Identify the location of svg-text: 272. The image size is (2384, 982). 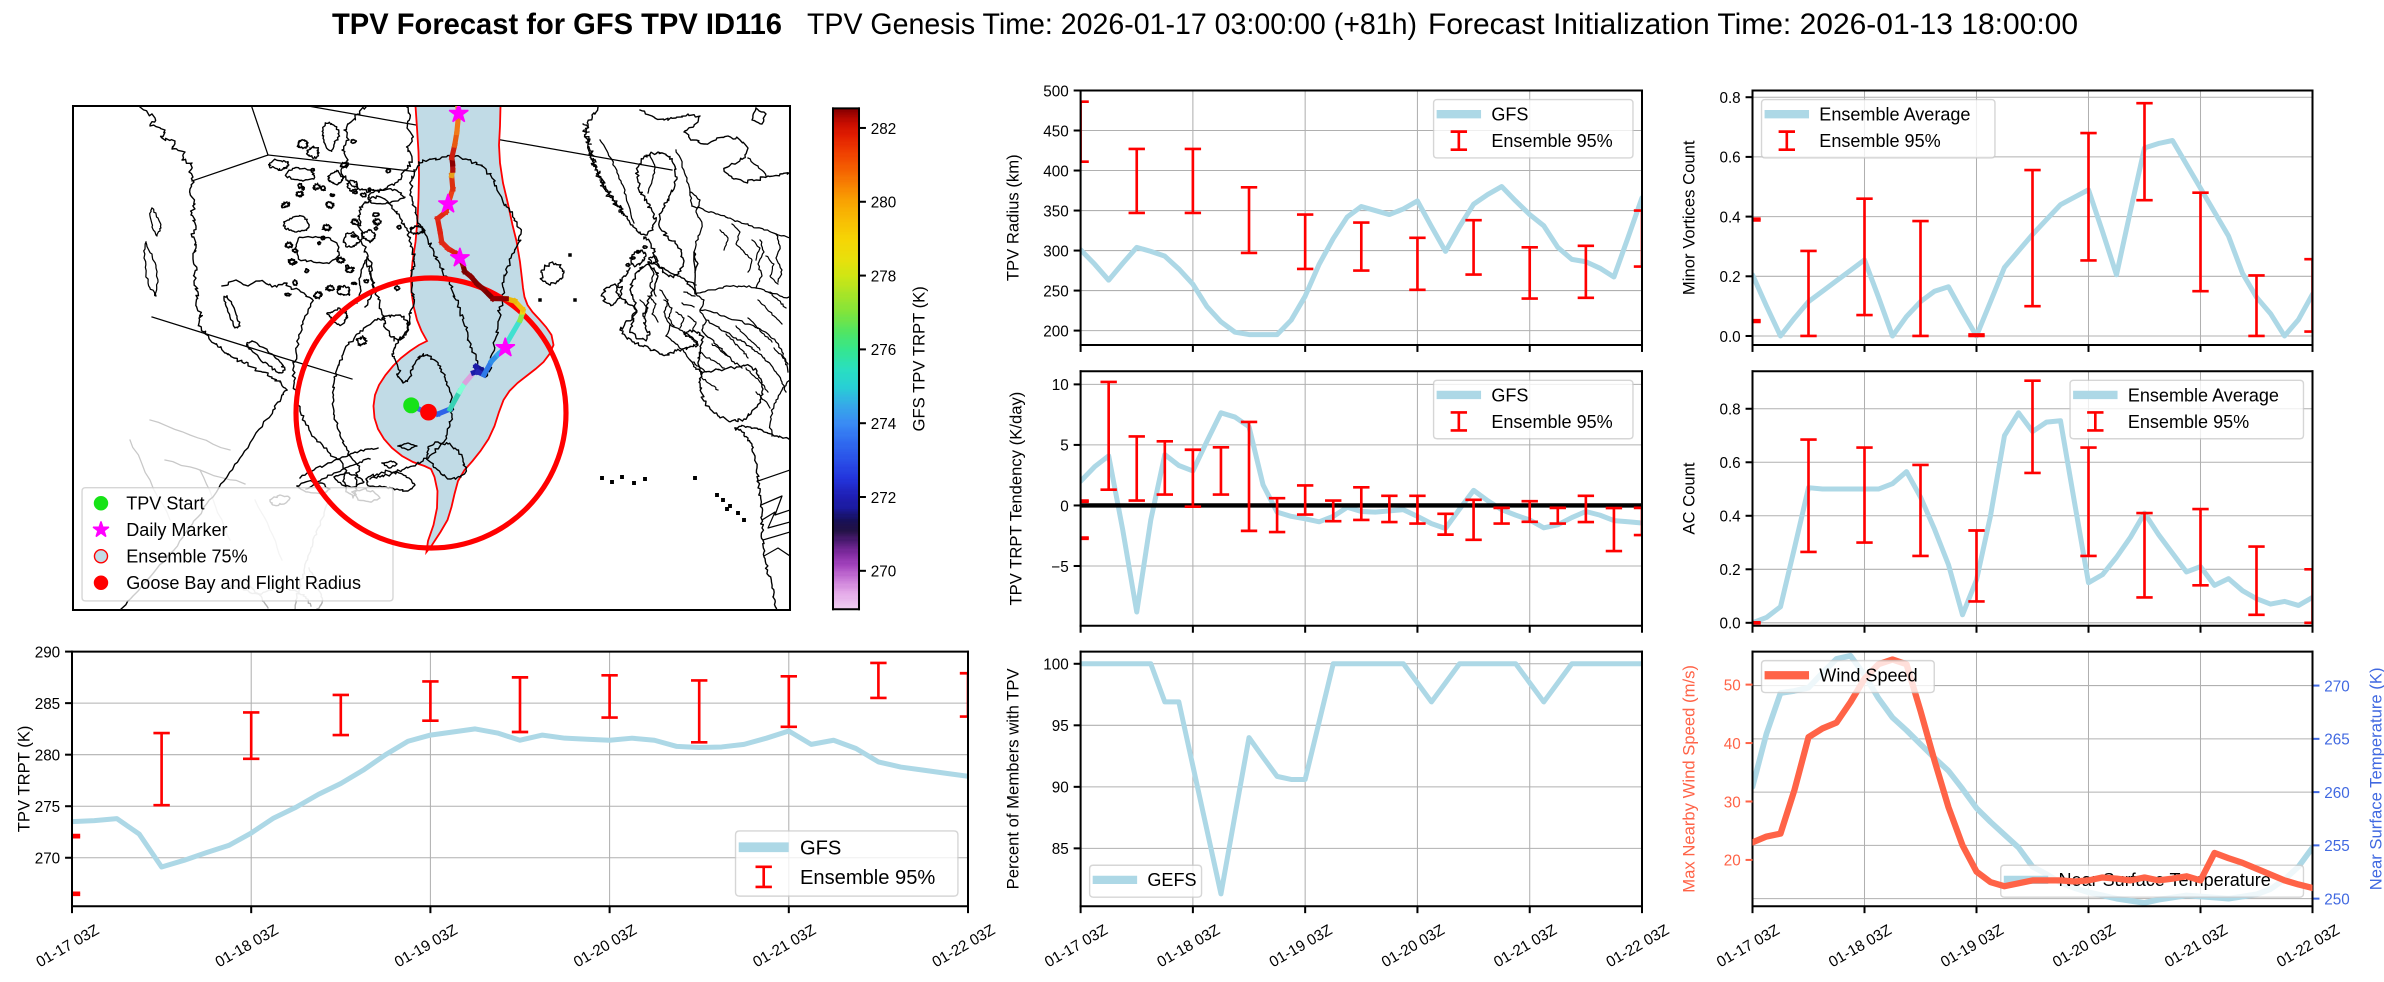
(883, 498).